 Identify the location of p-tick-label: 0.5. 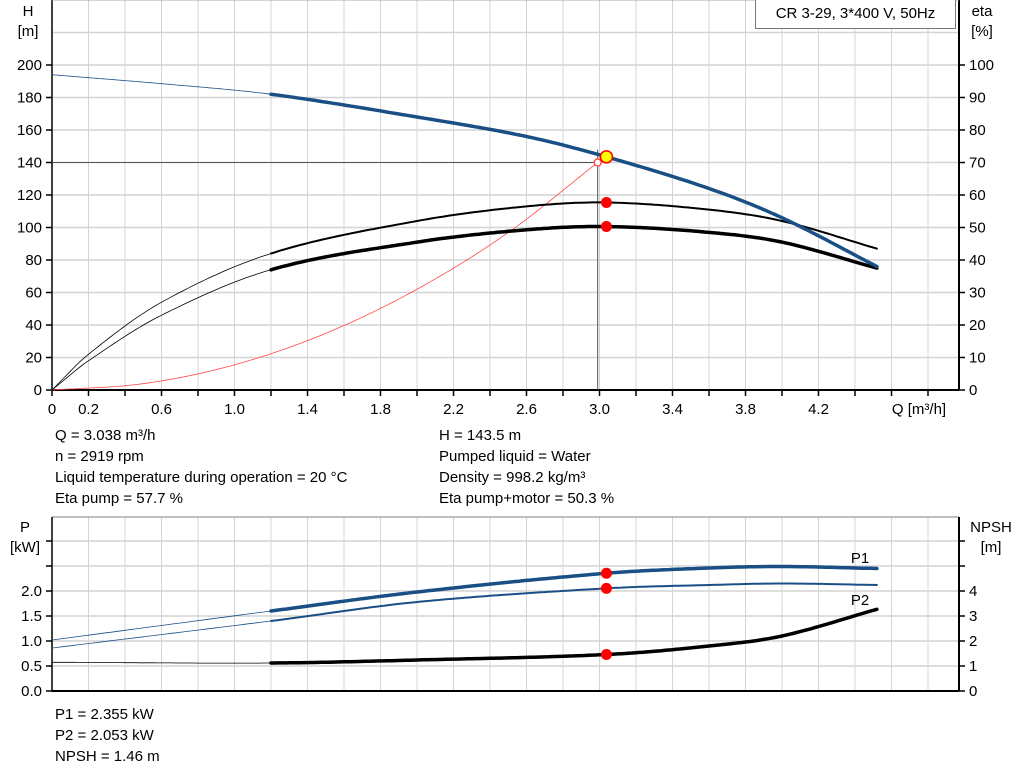
(31, 666).